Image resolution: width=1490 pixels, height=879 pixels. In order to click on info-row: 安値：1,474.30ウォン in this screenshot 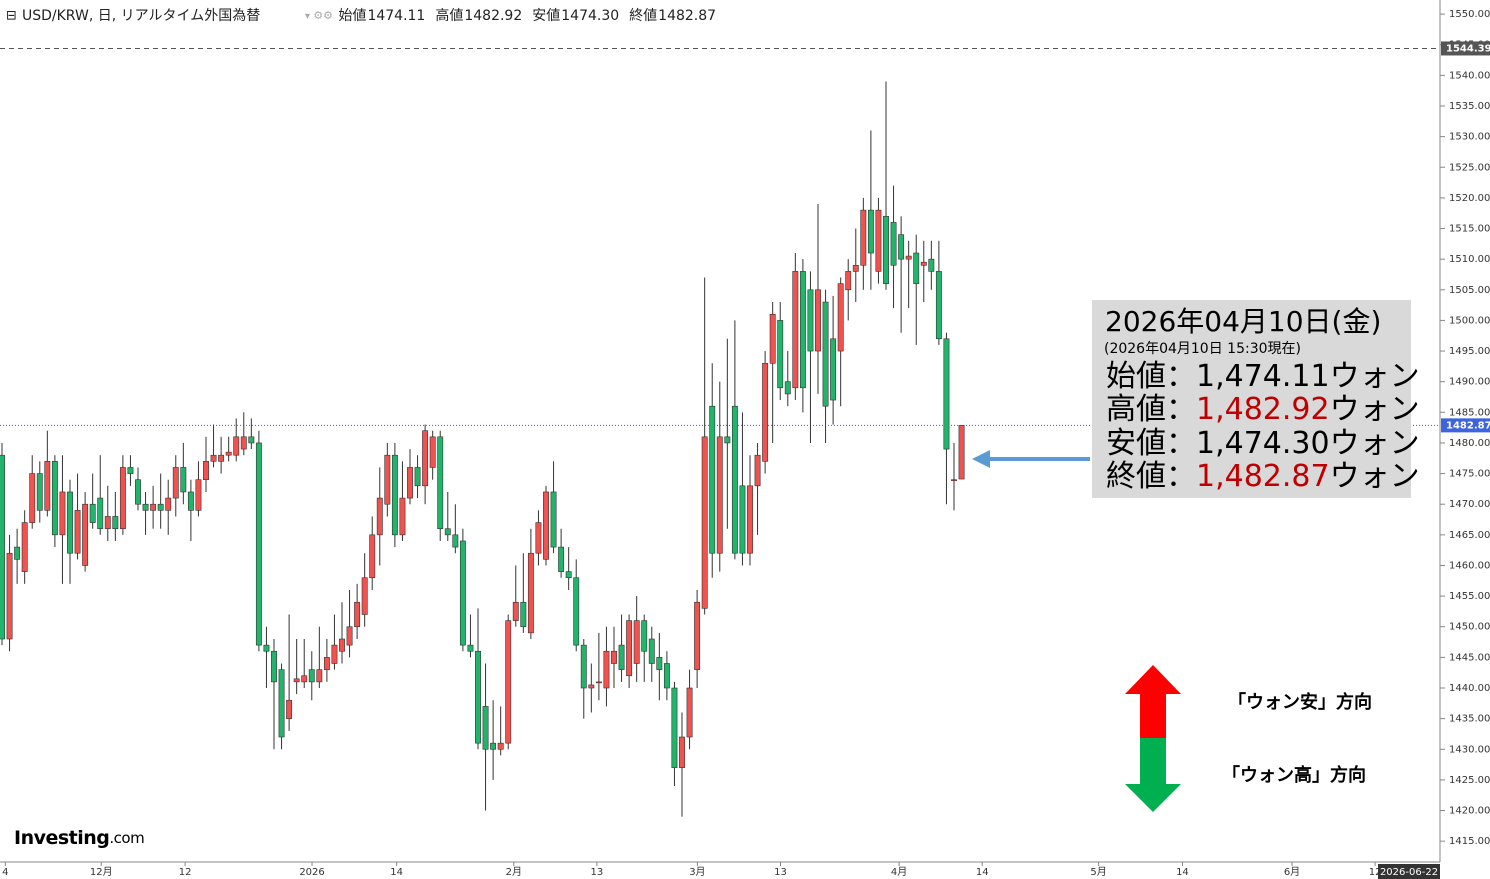, I will do `click(1263, 443)`.